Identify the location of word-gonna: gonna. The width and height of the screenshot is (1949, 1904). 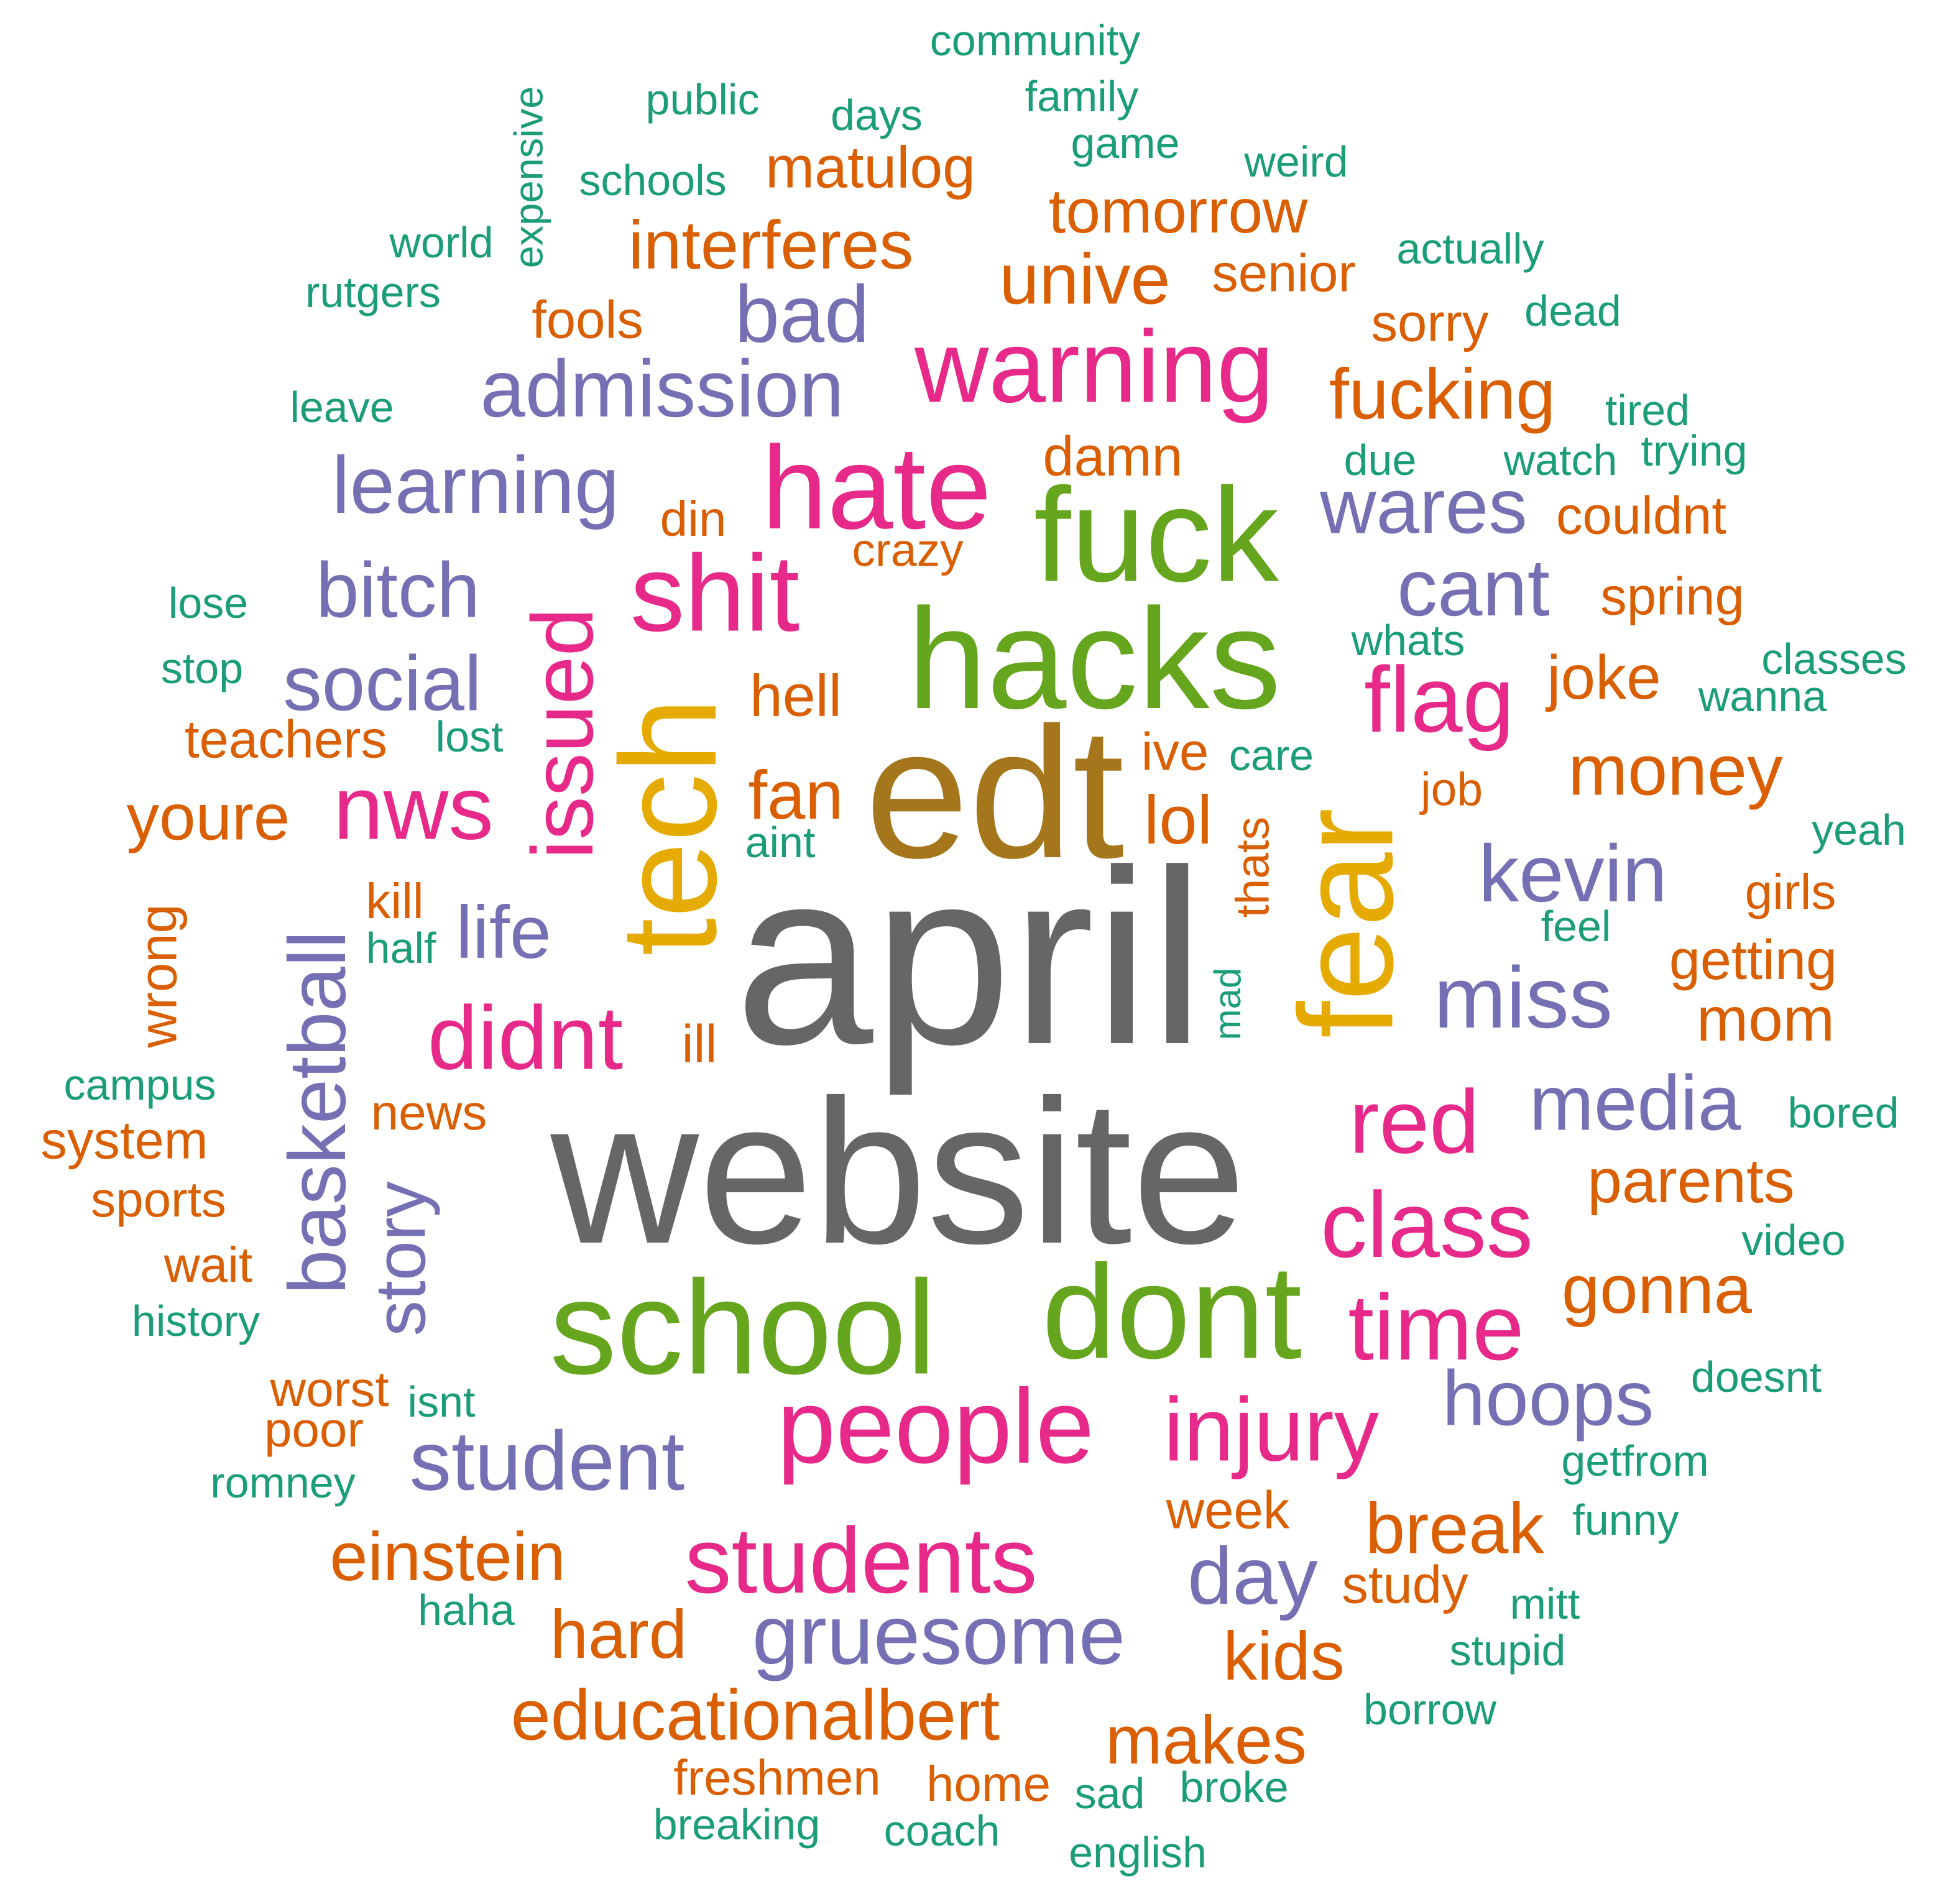
(1657, 1289).